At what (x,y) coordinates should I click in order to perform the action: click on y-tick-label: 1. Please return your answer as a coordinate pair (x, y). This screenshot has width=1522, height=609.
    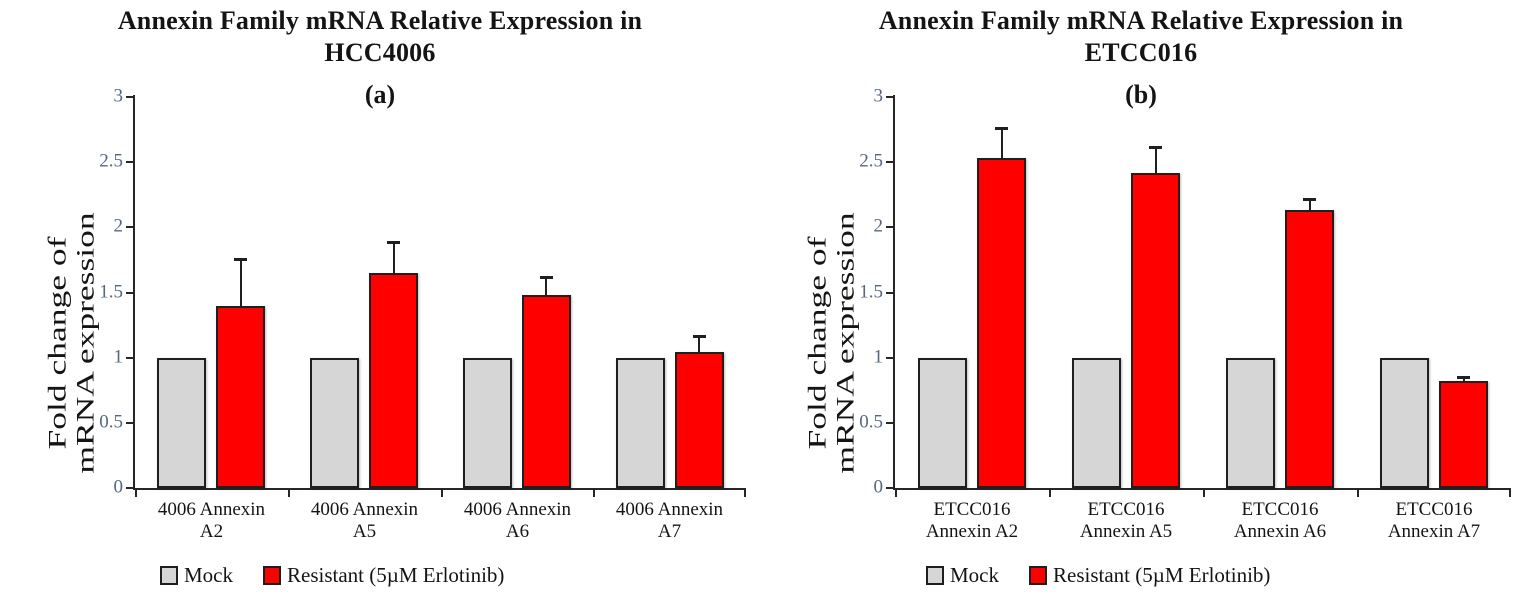
    Looking at the image, I should click on (118, 357).